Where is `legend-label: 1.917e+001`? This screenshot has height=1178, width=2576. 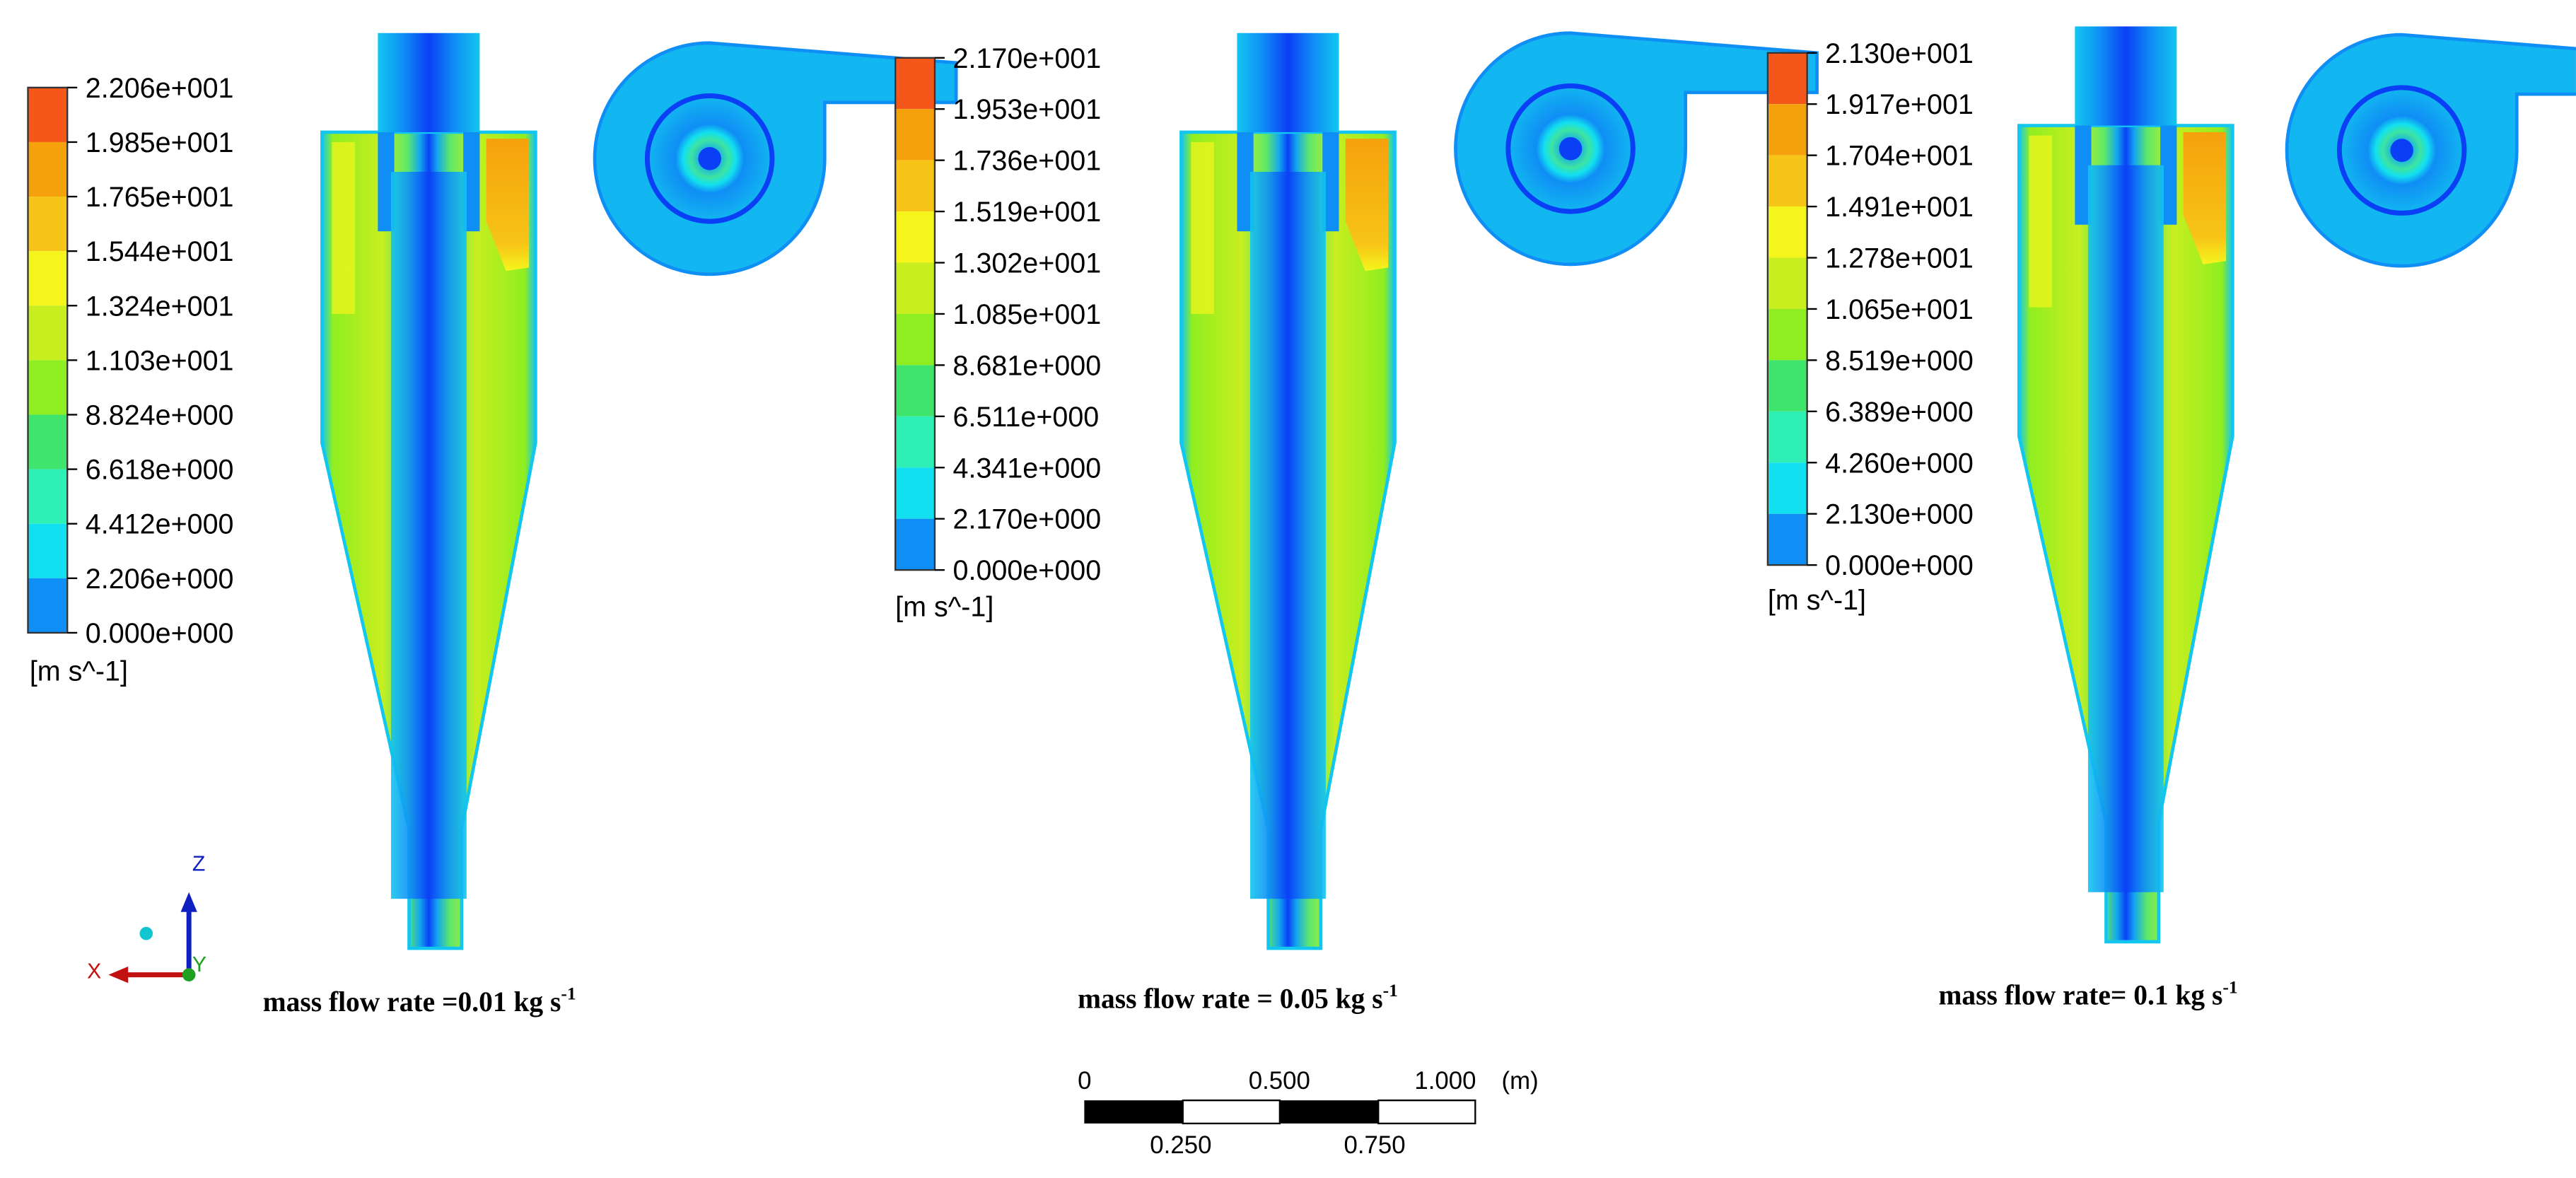 legend-label: 1.917e+001 is located at coordinates (1899, 104).